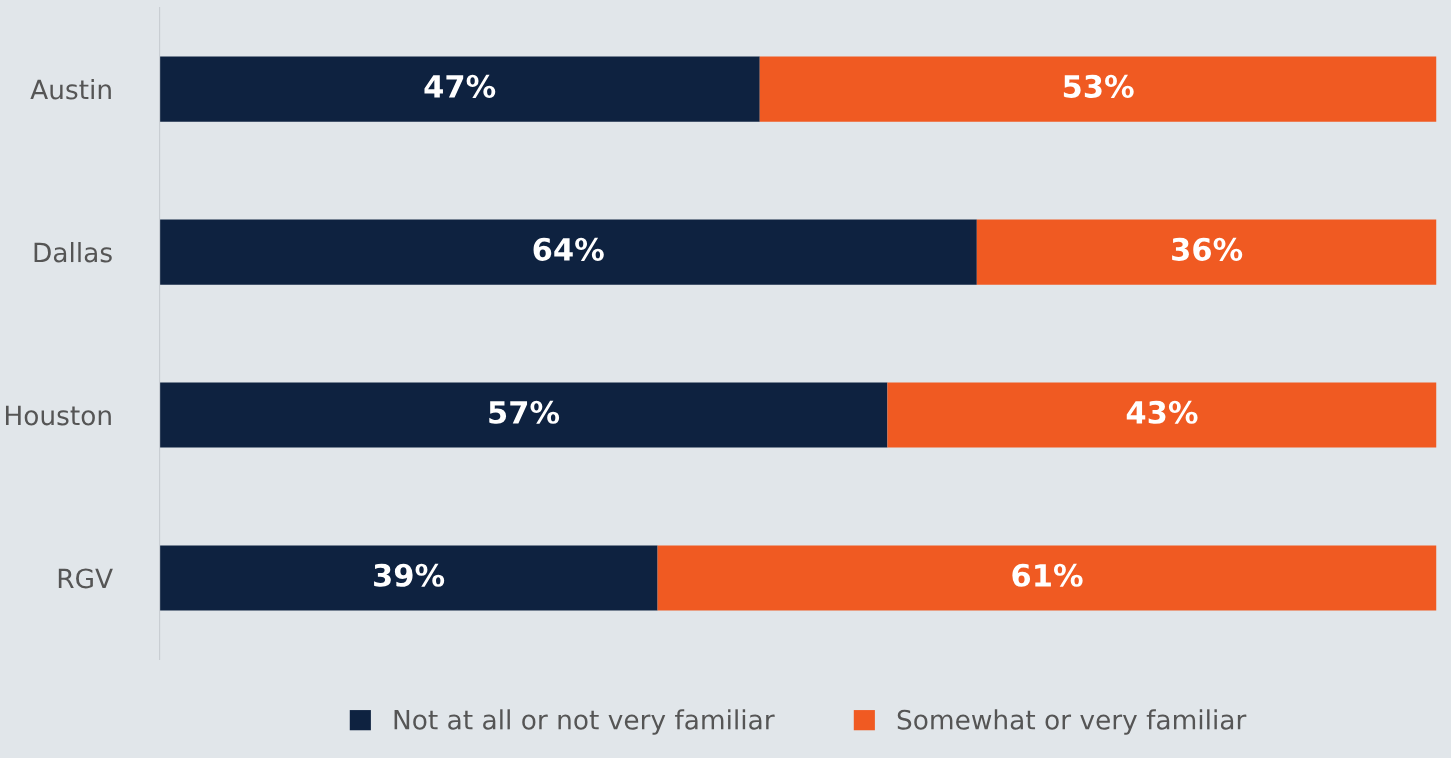 This screenshot has height=758, width=1451. I want to click on data-label: 61%, so click(1047, 575).